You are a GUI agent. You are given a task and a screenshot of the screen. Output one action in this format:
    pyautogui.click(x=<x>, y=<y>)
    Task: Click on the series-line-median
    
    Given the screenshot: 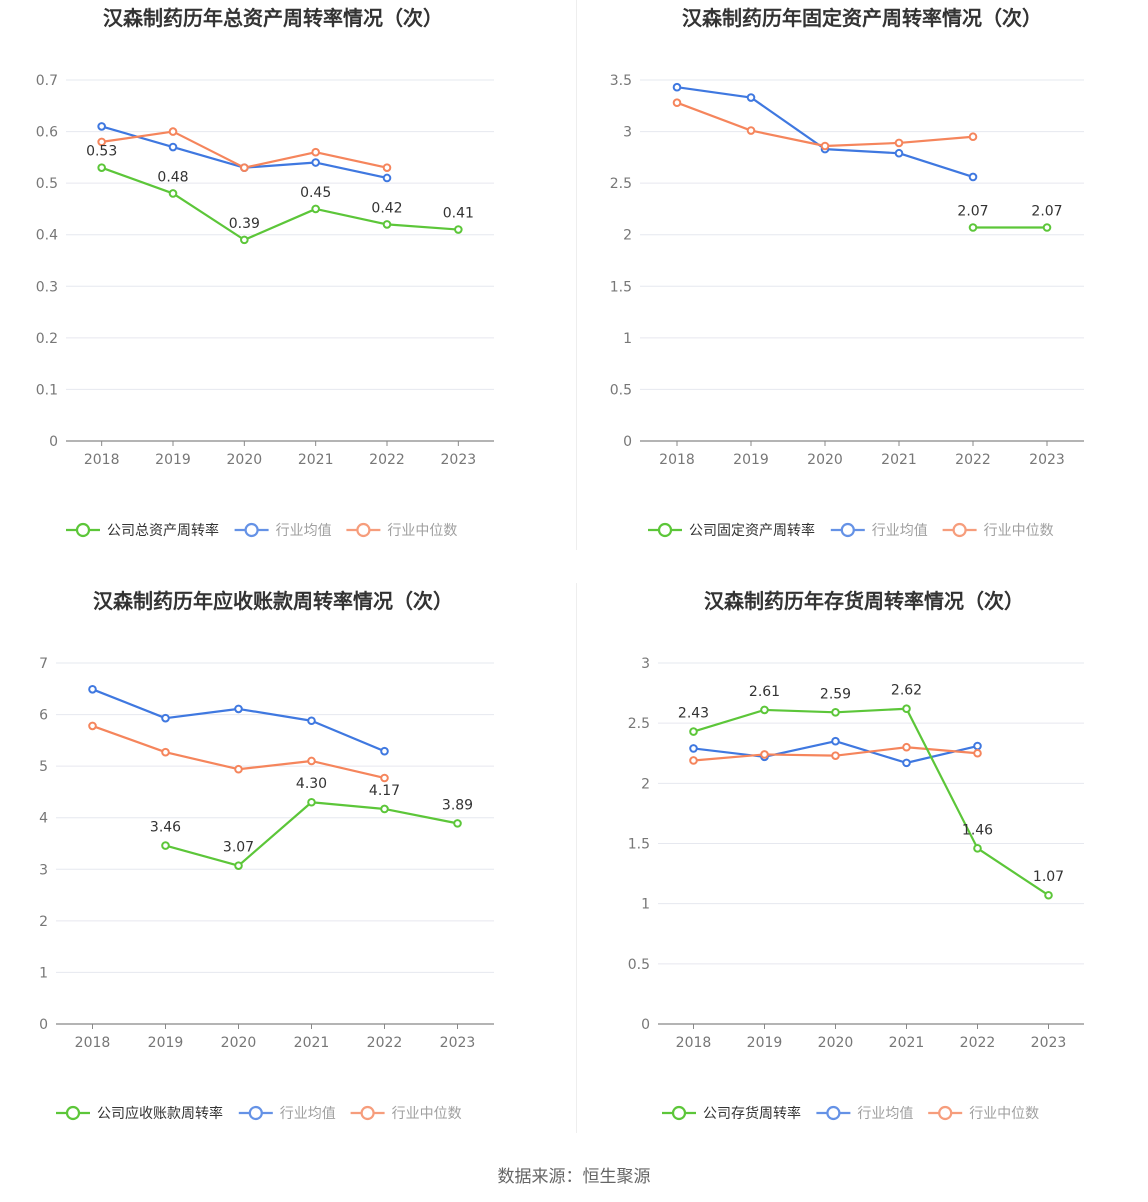 What is the action you would take?
    pyautogui.click(x=244, y=149)
    